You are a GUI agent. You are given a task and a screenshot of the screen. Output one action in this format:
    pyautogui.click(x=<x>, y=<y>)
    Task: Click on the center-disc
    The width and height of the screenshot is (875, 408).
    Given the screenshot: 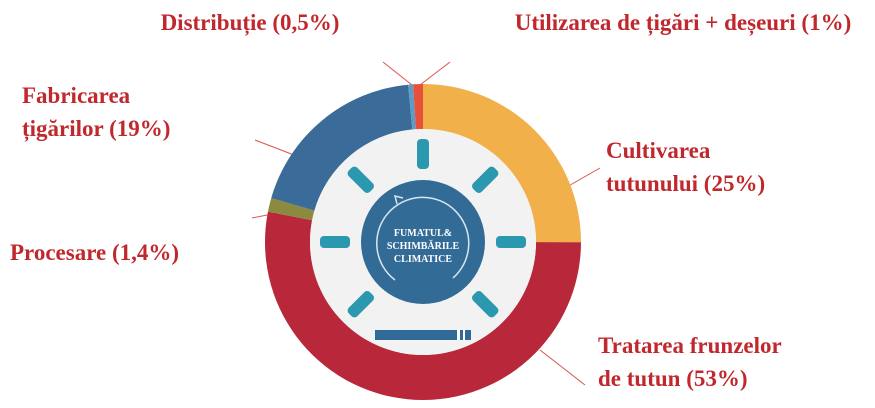 What is the action you would take?
    pyautogui.click(x=423, y=242)
    